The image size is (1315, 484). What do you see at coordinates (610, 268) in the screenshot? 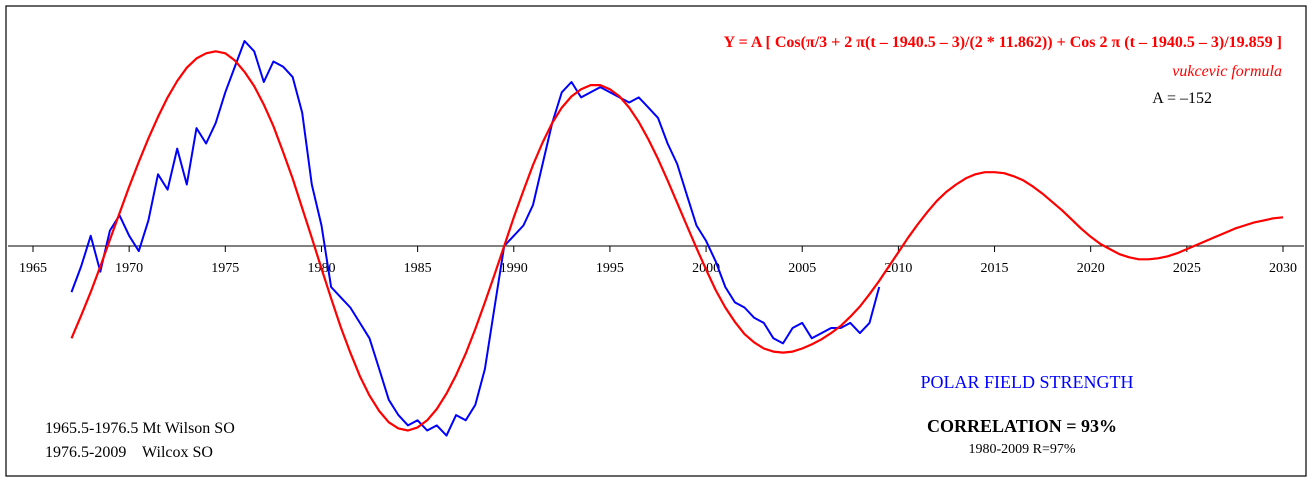
I see `x-tick-label: 1995` at bounding box center [610, 268].